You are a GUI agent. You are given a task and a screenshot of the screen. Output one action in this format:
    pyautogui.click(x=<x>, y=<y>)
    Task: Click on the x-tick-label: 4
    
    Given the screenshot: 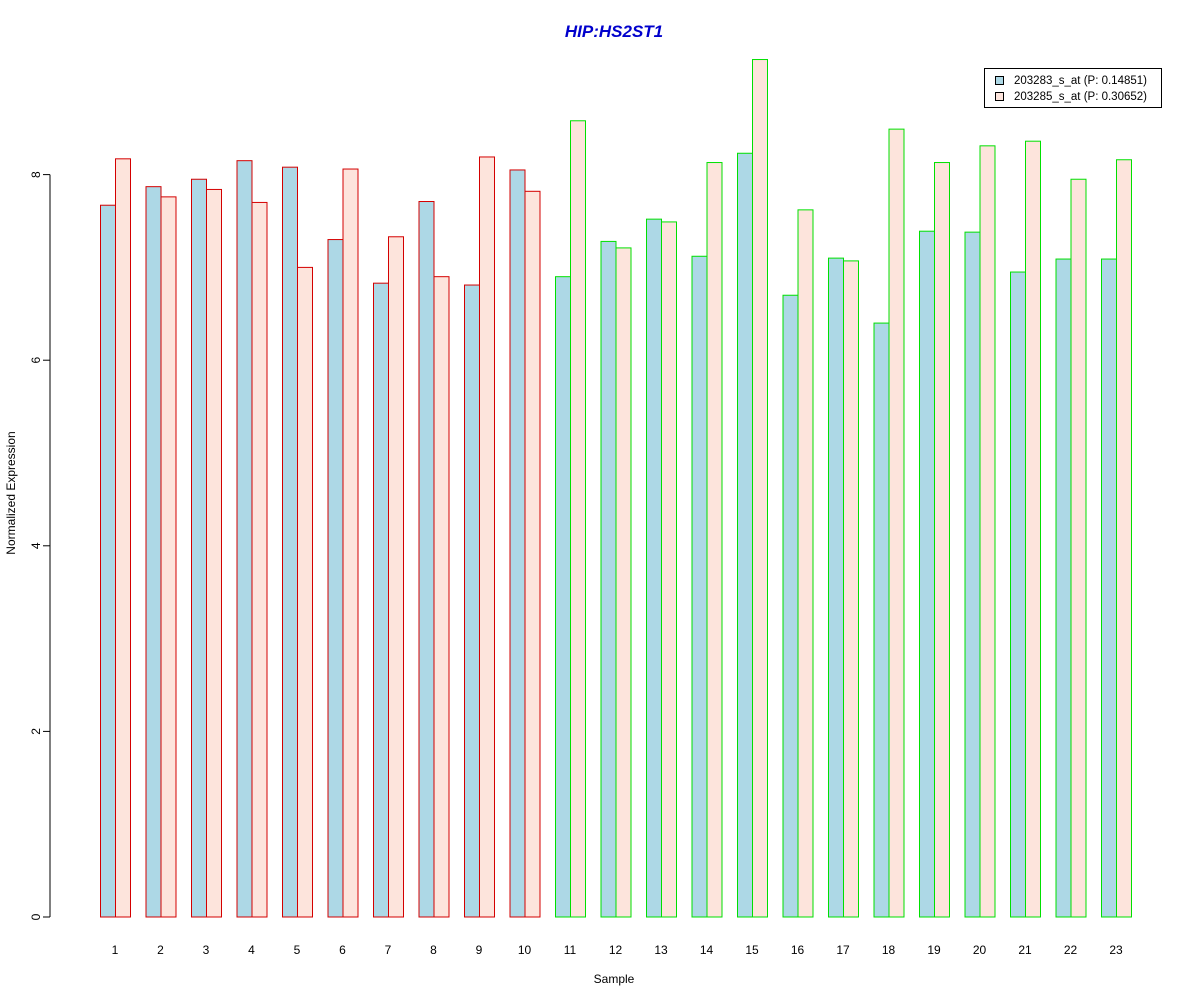 What is the action you would take?
    pyautogui.click(x=251, y=950)
    